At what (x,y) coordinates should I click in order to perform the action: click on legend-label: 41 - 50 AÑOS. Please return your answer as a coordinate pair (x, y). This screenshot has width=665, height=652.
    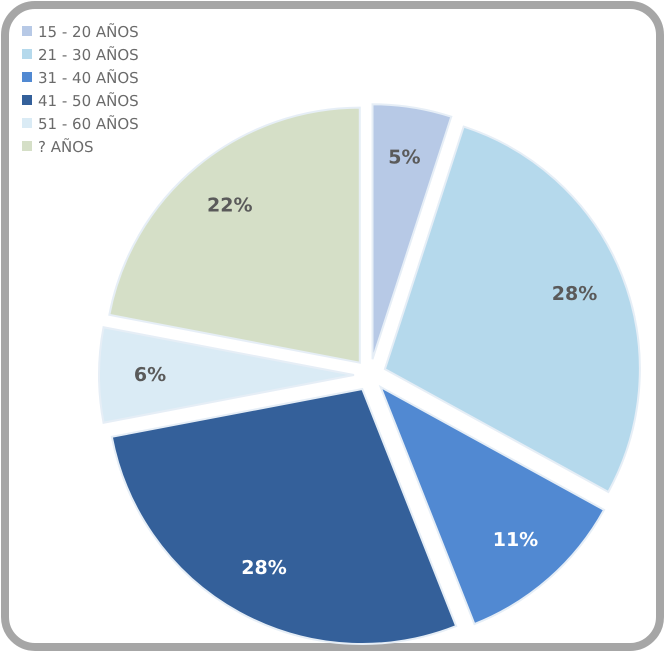
    Looking at the image, I should click on (88, 101).